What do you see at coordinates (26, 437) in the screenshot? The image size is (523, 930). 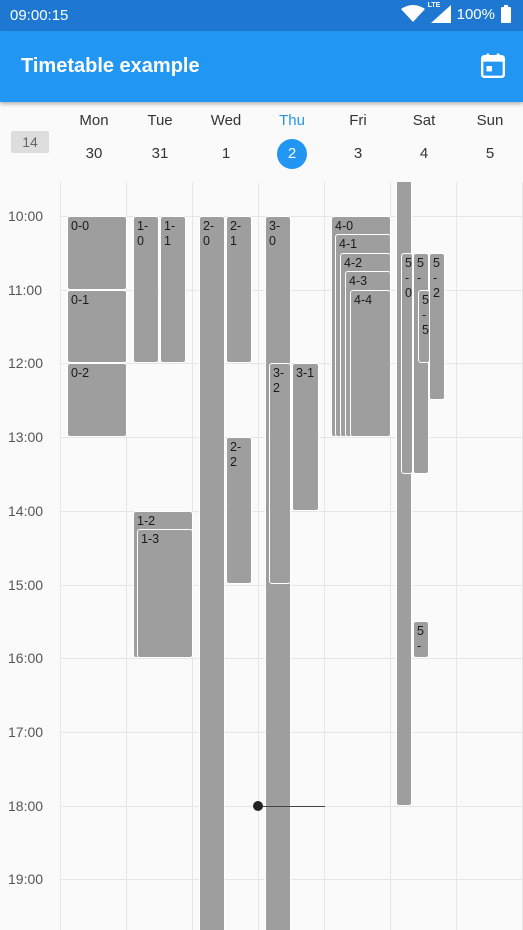 I see `hour-label: 13:00` at bounding box center [26, 437].